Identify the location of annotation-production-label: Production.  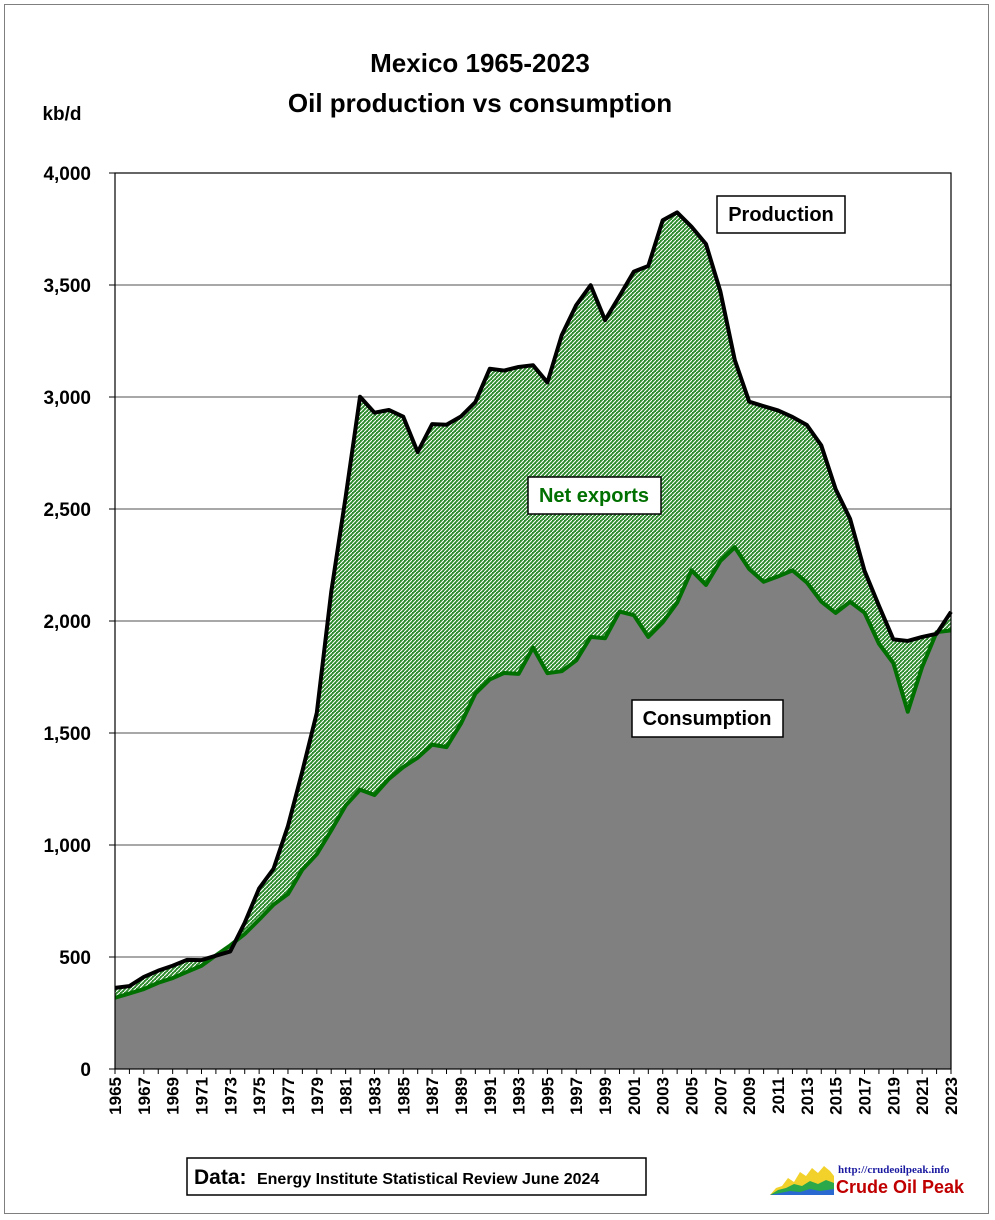
(781, 215).